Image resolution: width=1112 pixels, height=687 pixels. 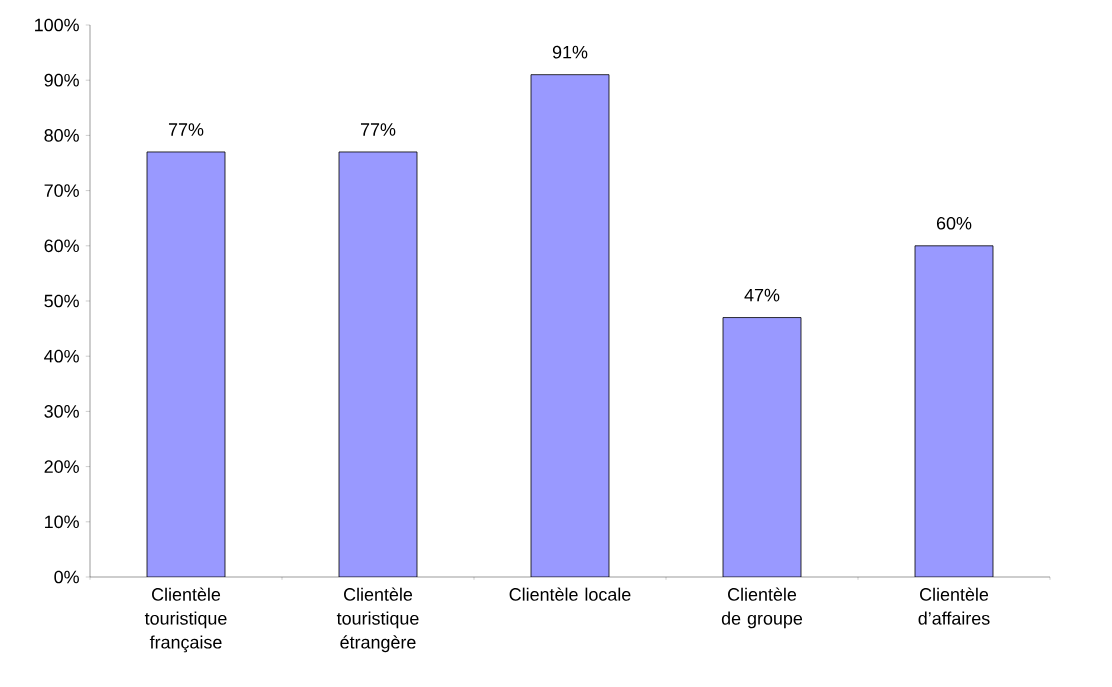 I want to click on data-label: 47%, so click(x=762, y=295).